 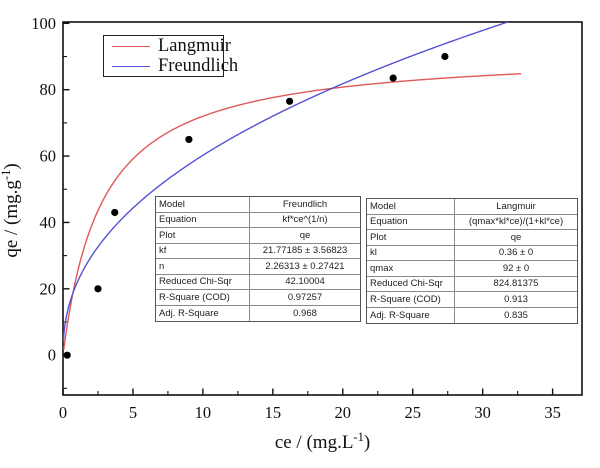 I want to click on y-tick-label: 60, so click(x=48, y=156).